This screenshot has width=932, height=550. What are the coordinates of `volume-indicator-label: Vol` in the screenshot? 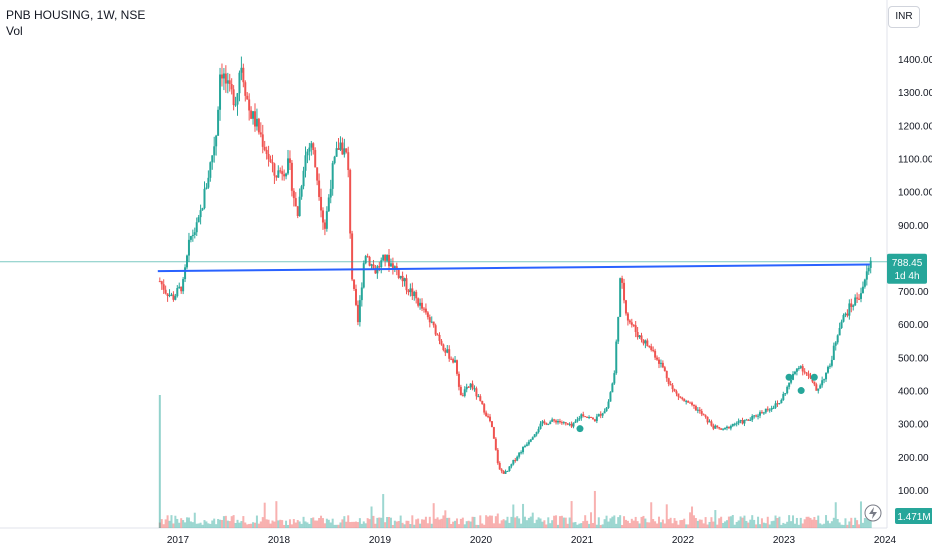 It's located at (14, 31).